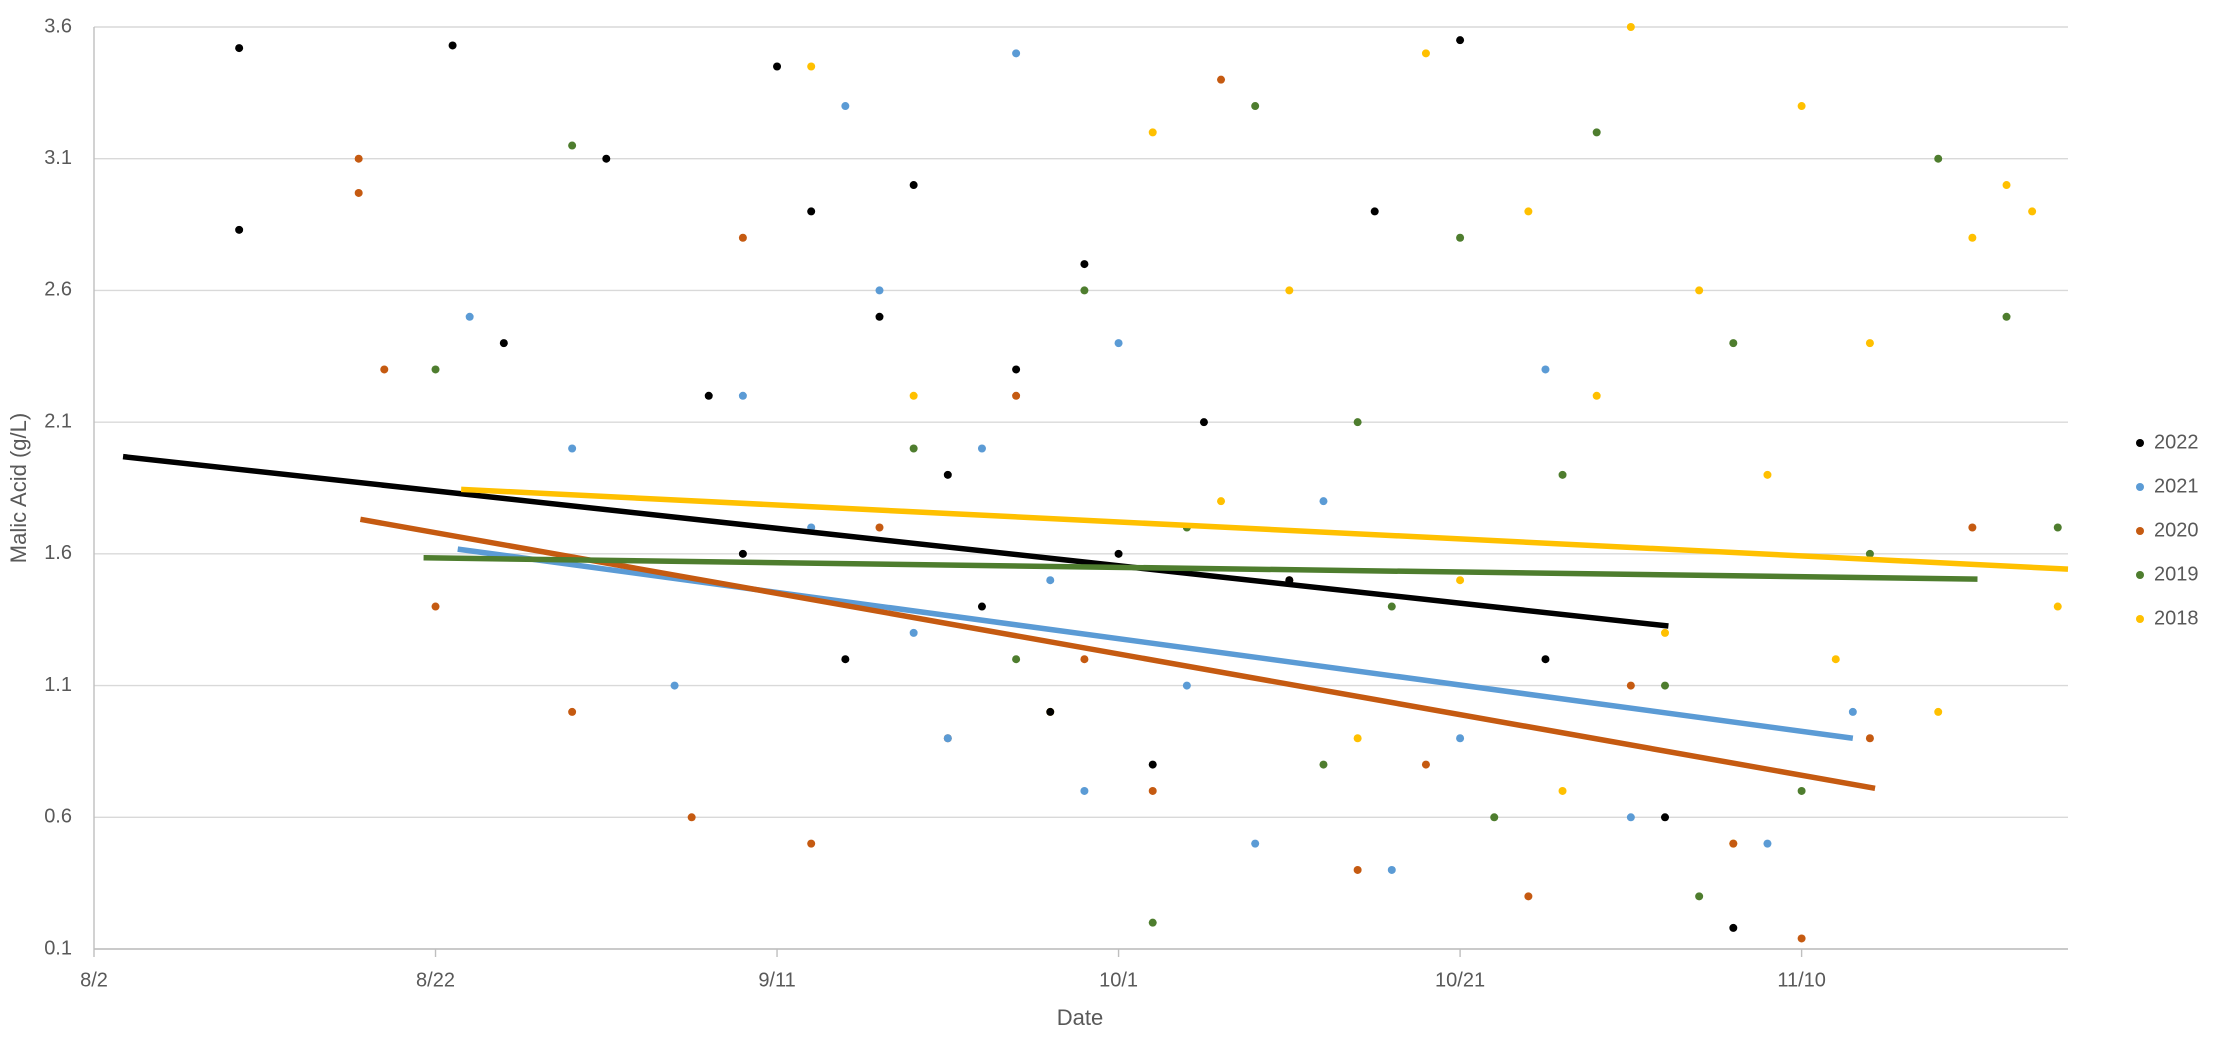 This screenshot has width=2220, height=1050. I want to click on legend-label: 2022, so click(2176, 442).